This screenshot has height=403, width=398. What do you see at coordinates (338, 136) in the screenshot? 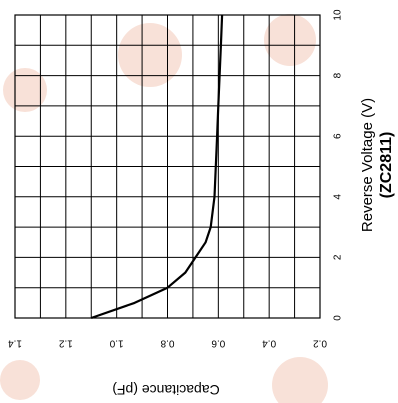
I see `x-tick-label: 6` at bounding box center [338, 136].